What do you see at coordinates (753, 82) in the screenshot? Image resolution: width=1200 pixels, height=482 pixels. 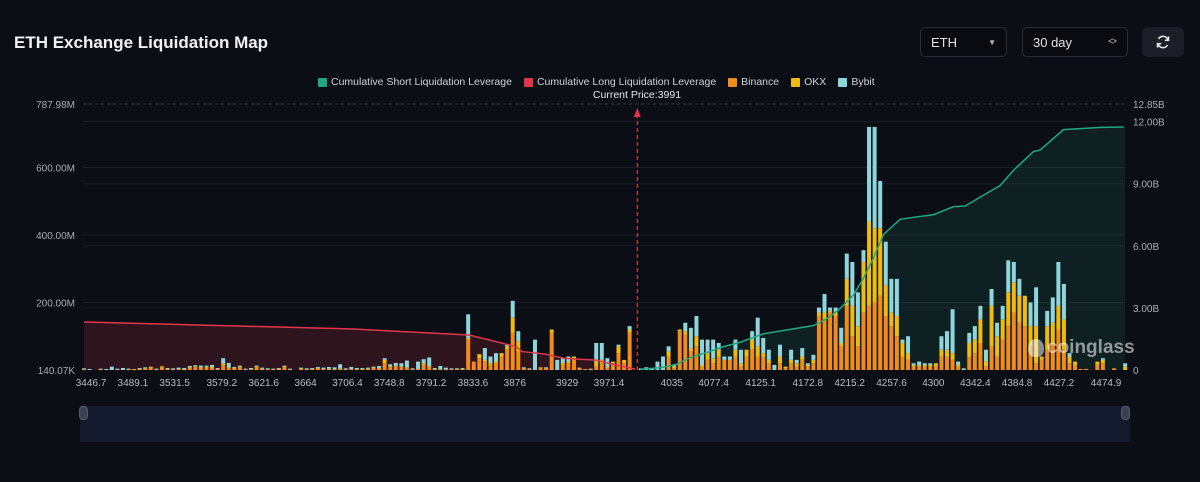 I see `legend-binance: Binance` at bounding box center [753, 82].